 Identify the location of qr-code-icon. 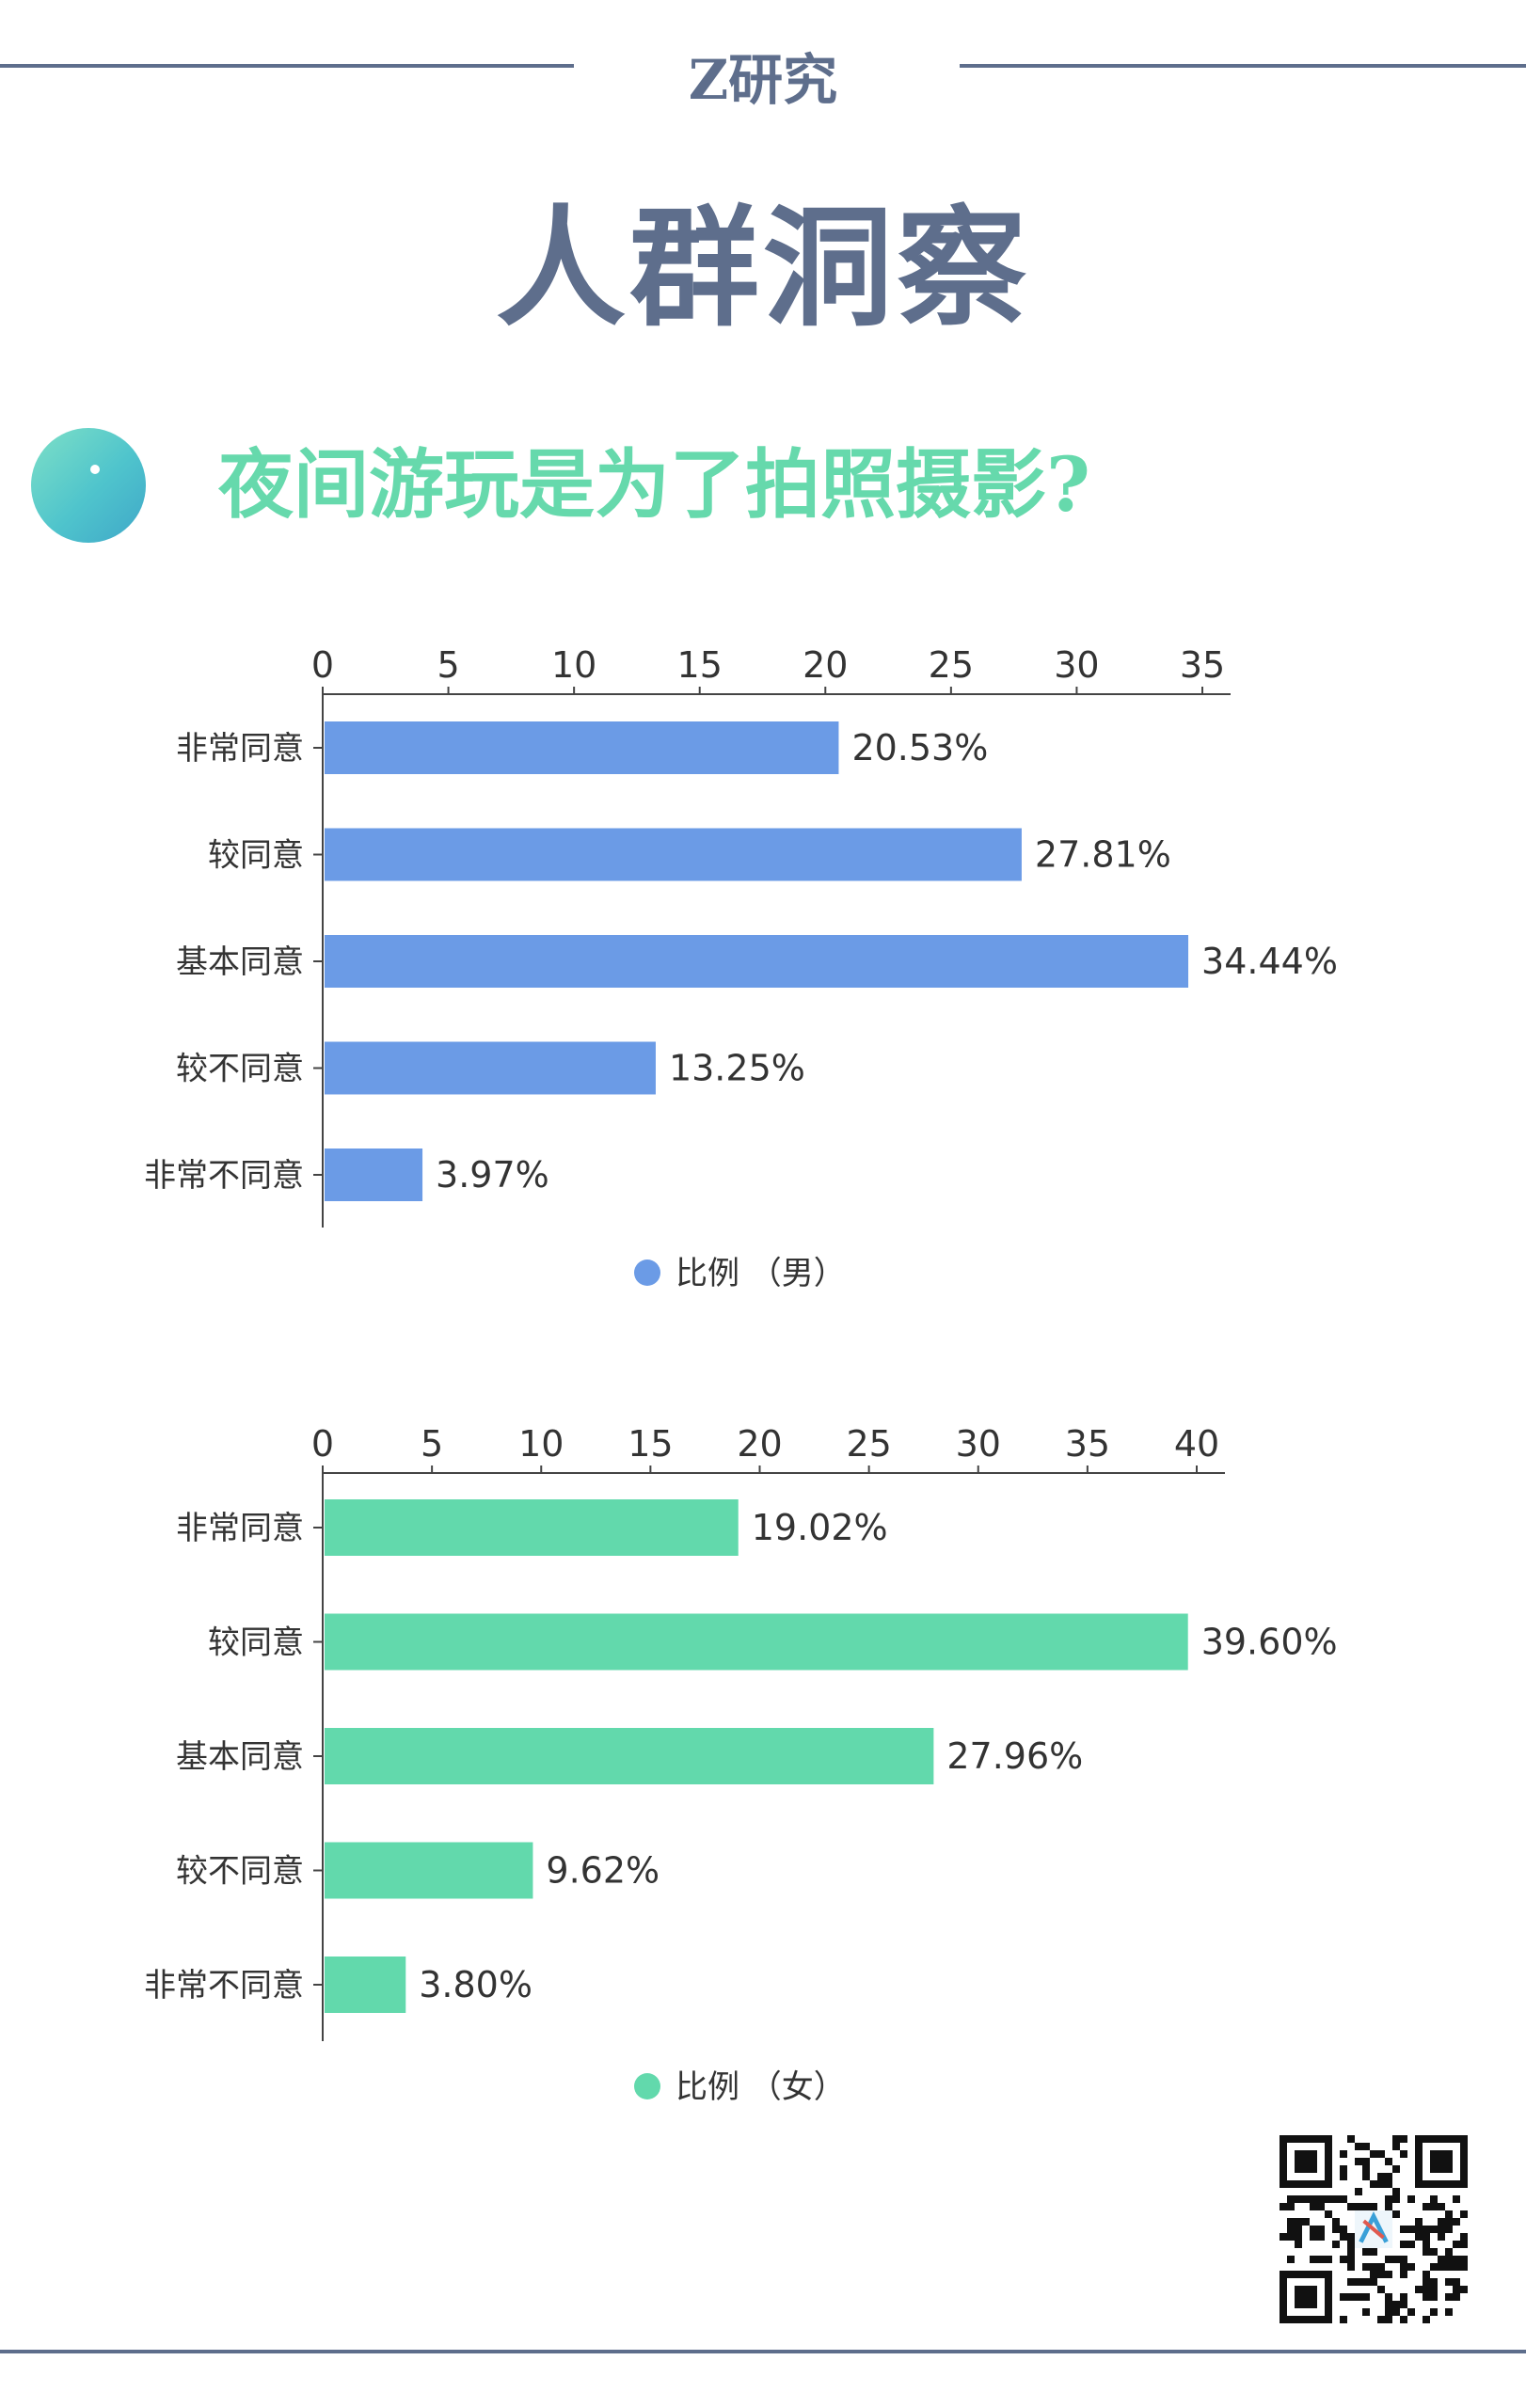
(1374, 2229).